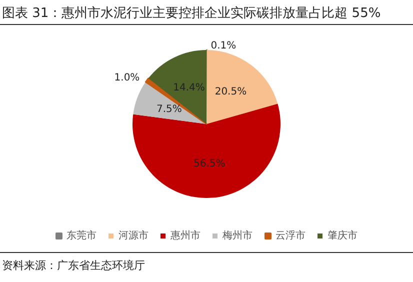 The width and height of the screenshot is (413, 282). What do you see at coordinates (237, 236) in the screenshot?
I see `legend-label: 梅州市` at bounding box center [237, 236].